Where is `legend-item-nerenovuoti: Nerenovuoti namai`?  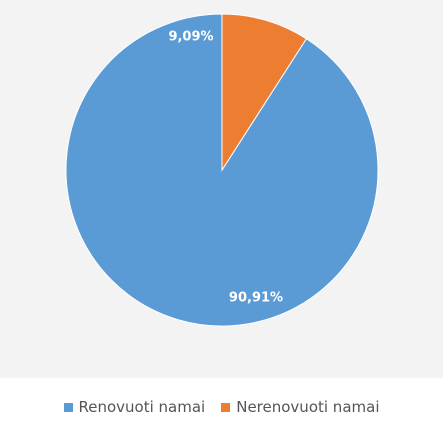 legend-item-nerenovuoti: Nerenovuoti namai is located at coordinates (300, 407).